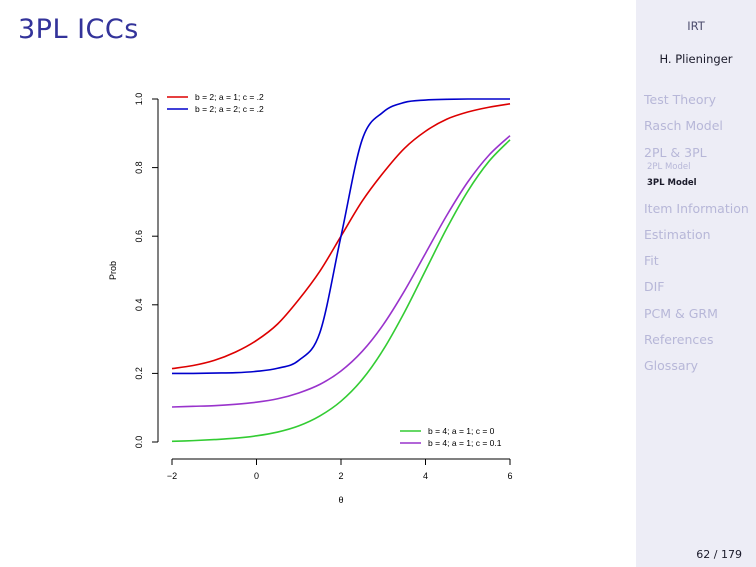 The image size is (756, 567). Describe the element at coordinates (139, 373) in the screenshot. I see `y-tick-label: 0.2` at that location.